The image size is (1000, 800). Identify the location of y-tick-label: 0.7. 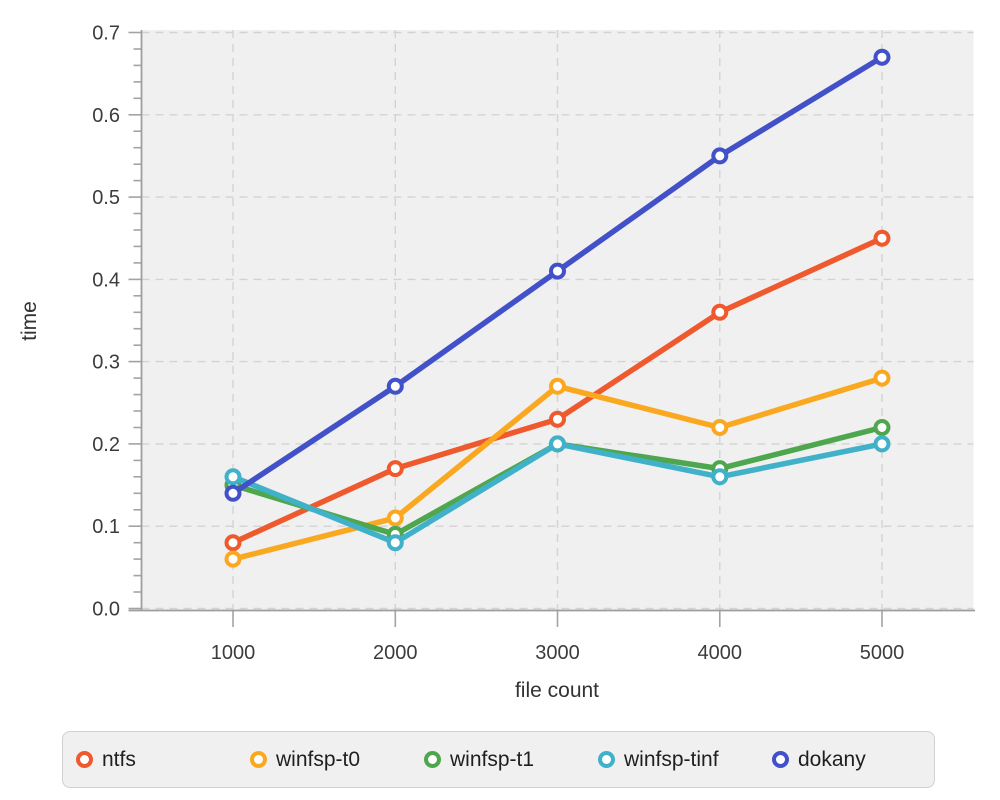
(106, 34).